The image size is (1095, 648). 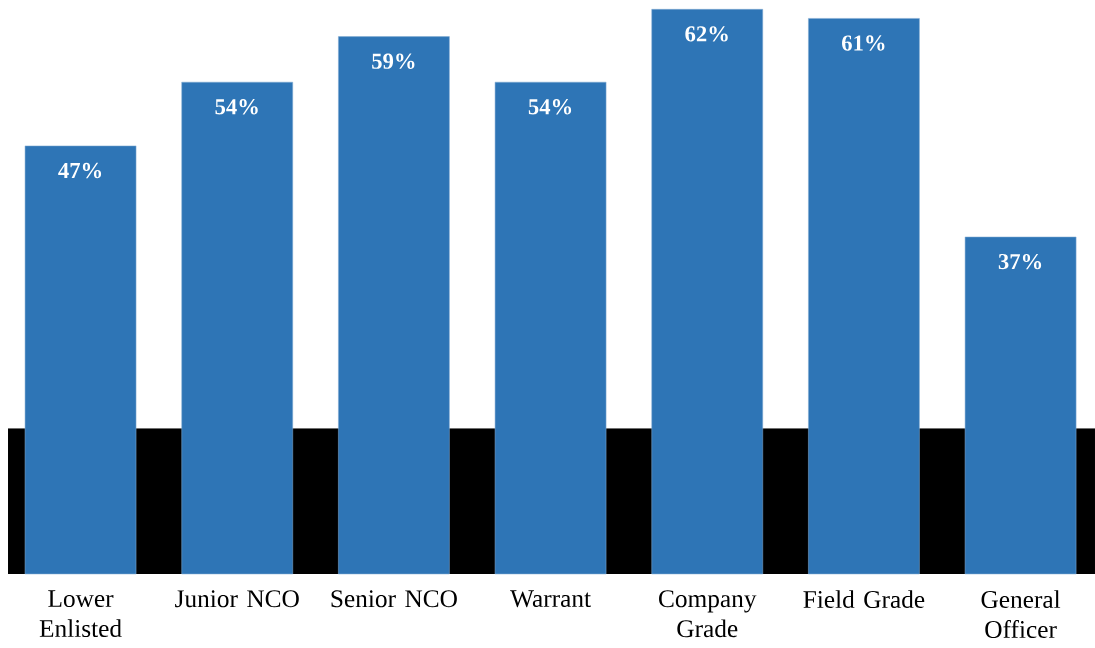 I want to click on data-label: 47%, so click(x=80, y=170).